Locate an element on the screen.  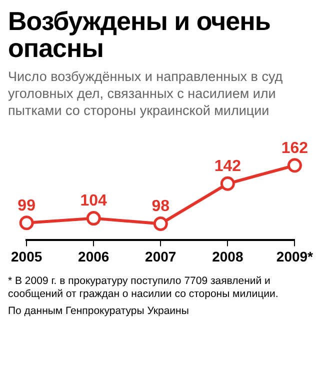
data-label: 98 is located at coordinates (161, 207).